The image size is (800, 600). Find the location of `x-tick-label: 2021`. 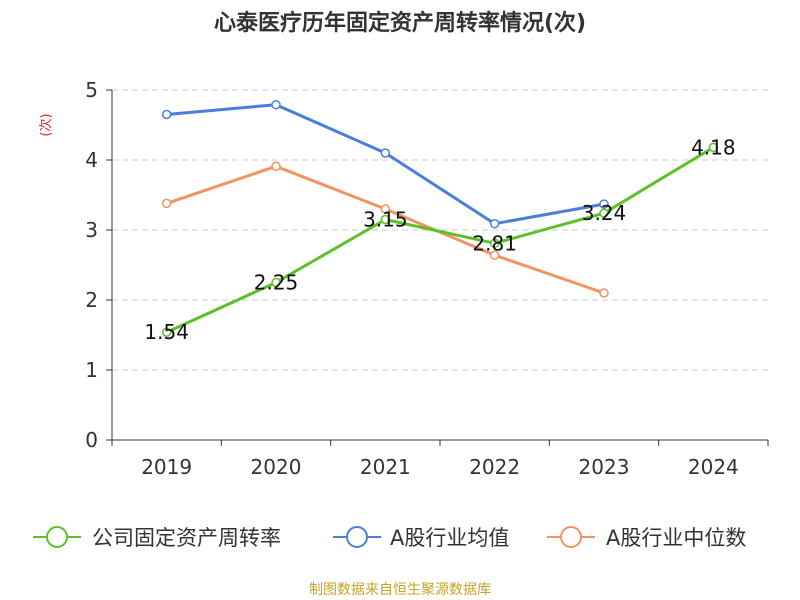

x-tick-label: 2021 is located at coordinates (385, 467).